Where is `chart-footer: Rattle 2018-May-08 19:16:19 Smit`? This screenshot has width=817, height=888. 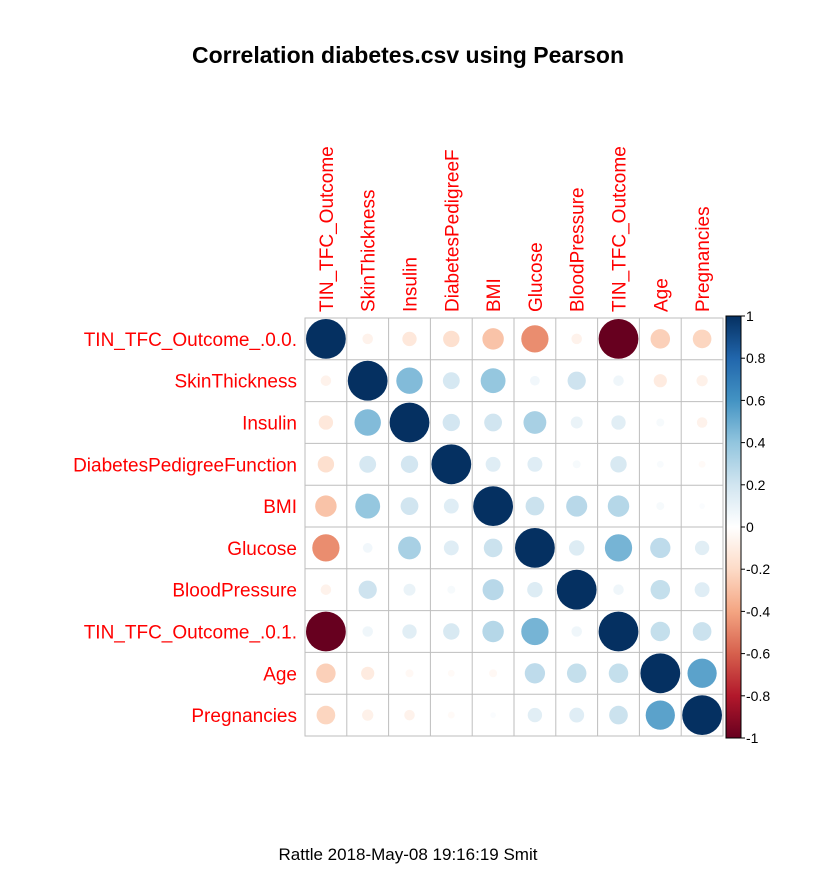 chart-footer: Rattle 2018-May-08 19:16:19 Smit is located at coordinates (408, 854).